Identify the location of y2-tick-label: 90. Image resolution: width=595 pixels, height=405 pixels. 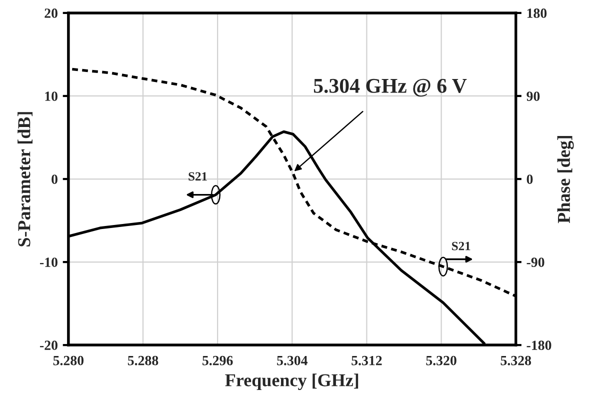
(533, 96).